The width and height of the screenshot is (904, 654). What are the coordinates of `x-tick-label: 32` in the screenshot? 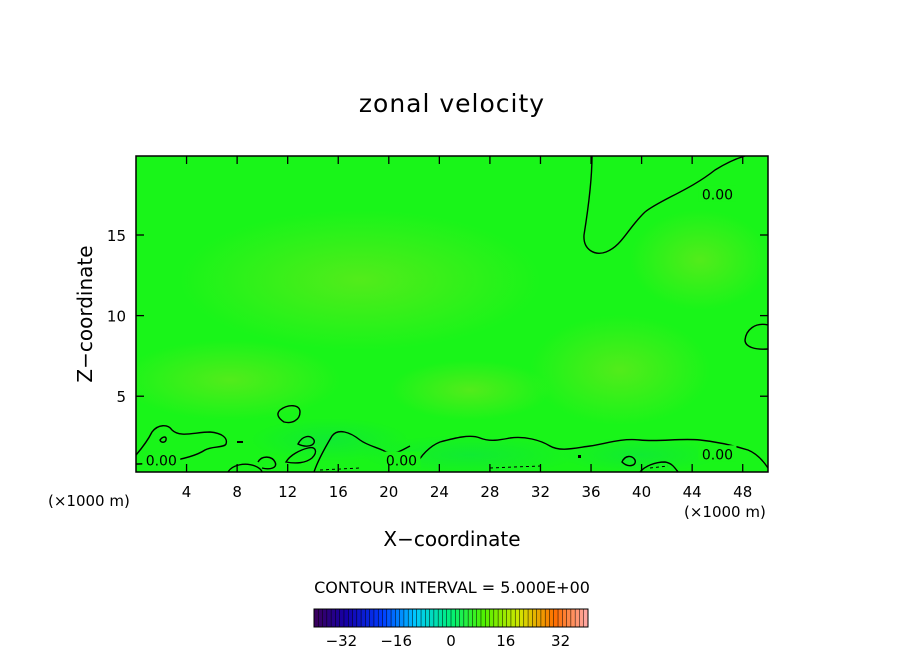 It's located at (540, 492).